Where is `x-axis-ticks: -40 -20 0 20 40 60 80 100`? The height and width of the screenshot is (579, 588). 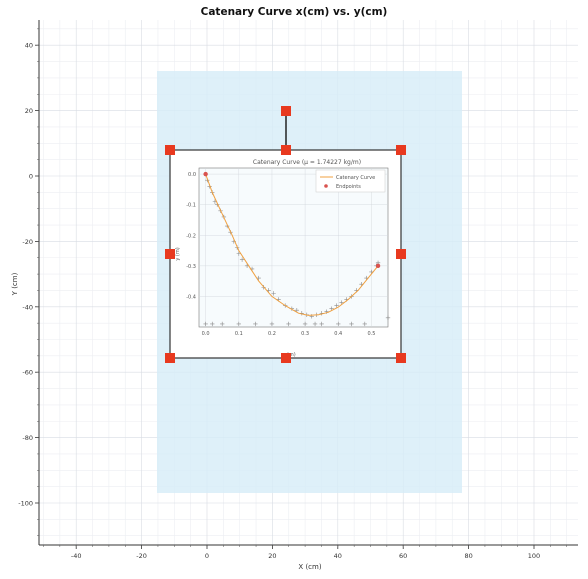
x-axis-ticks: -40 -20 0 20 40 60 80 100 is located at coordinates (305, 552).